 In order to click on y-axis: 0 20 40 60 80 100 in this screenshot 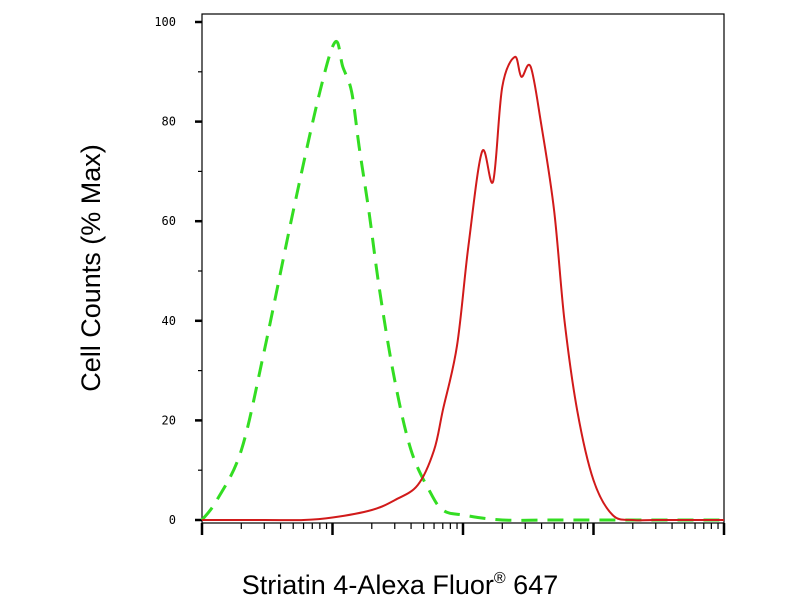, I will do `click(178, 271)`.